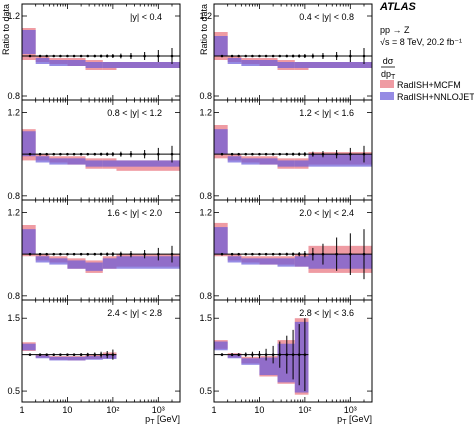 This screenshot has height=431, width=474. I want to click on y-tick-label-1-6-y-2-0-0: 0.8, so click(13, 296).